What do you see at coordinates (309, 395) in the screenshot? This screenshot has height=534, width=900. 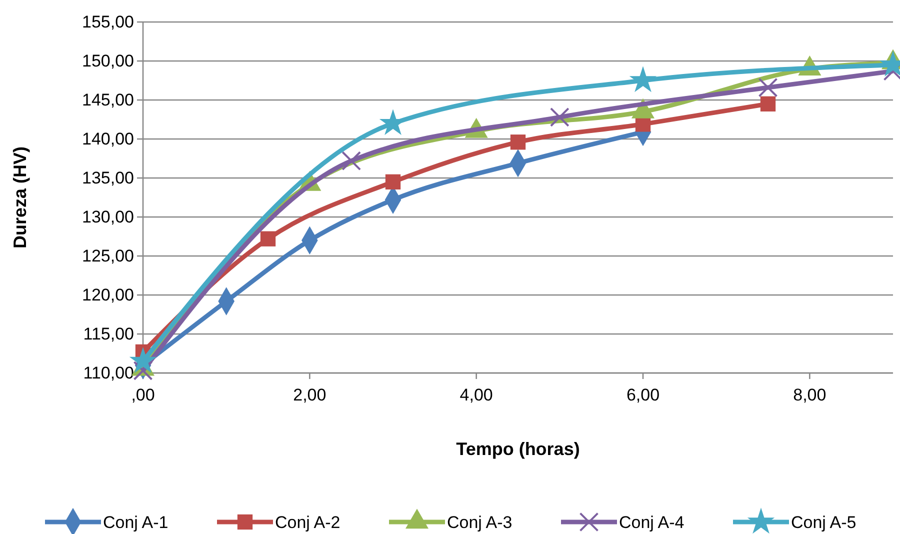 I see `x-tick-label: 2,00` at bounding box center [309, 395].